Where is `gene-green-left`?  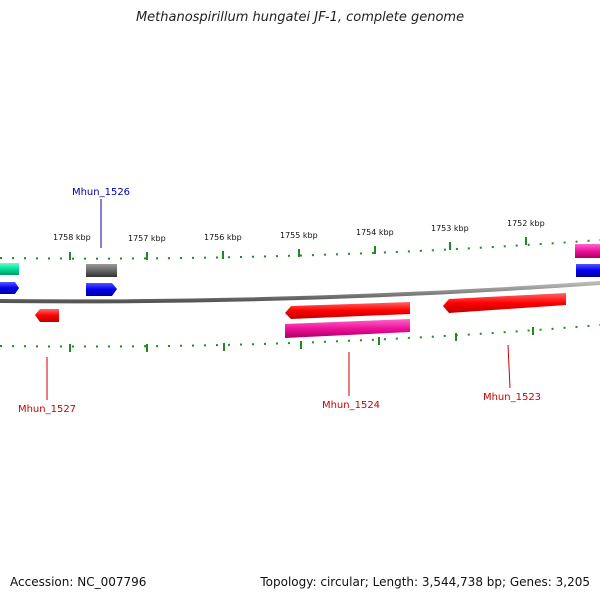
gene-green-left is located at coordinates (9, 269).